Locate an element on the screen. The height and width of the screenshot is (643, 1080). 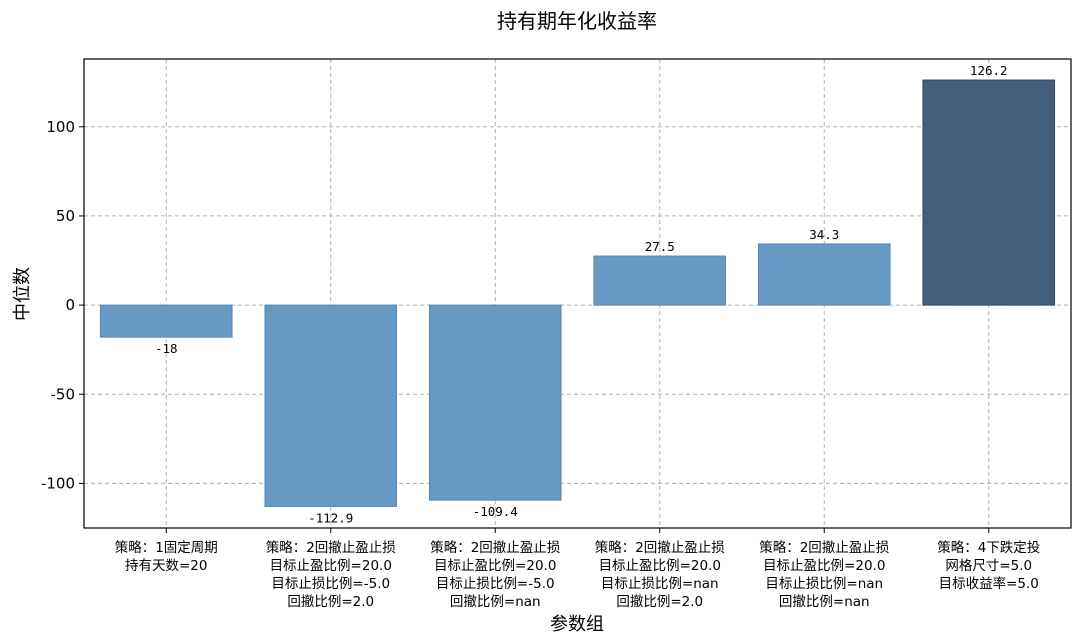
x-tick-label-line: 策略：1固定周期 is located at coordinates (166, 547).